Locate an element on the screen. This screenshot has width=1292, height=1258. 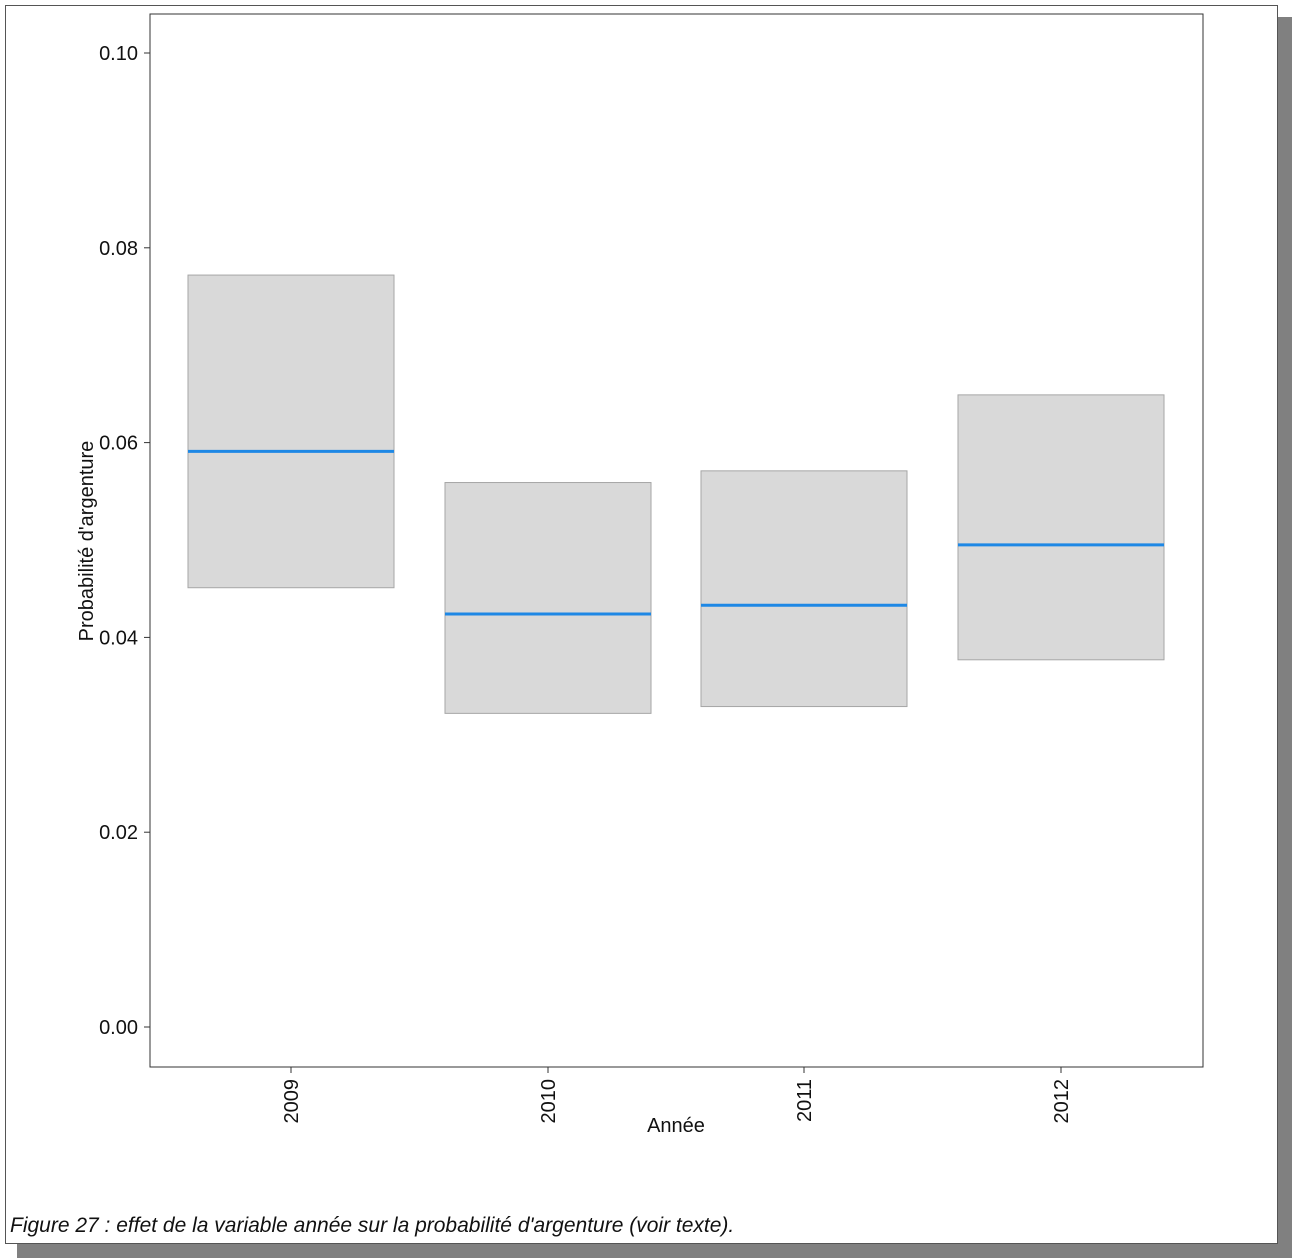
y-tick-label: 0.02 is located at coordinates (118, 833).